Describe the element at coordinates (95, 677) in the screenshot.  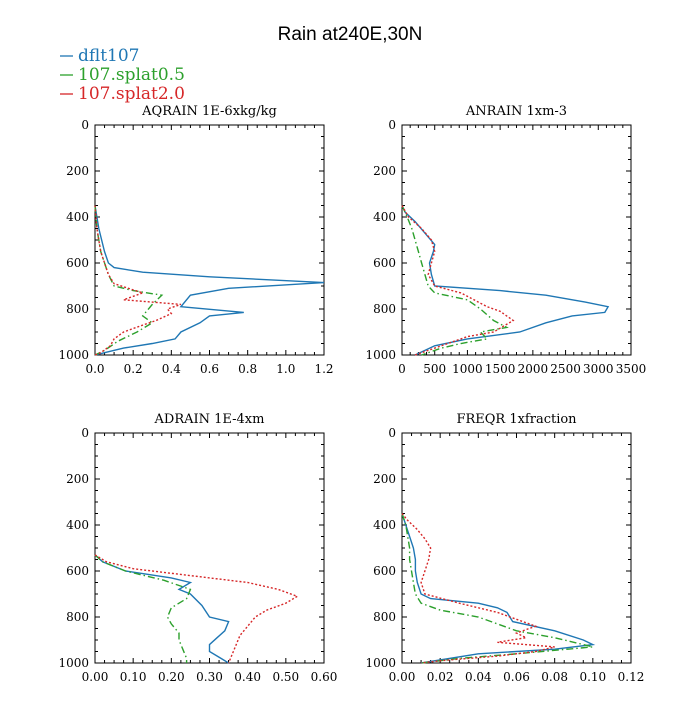
I see `x-tick-label-2-0: 0.00` at that location.